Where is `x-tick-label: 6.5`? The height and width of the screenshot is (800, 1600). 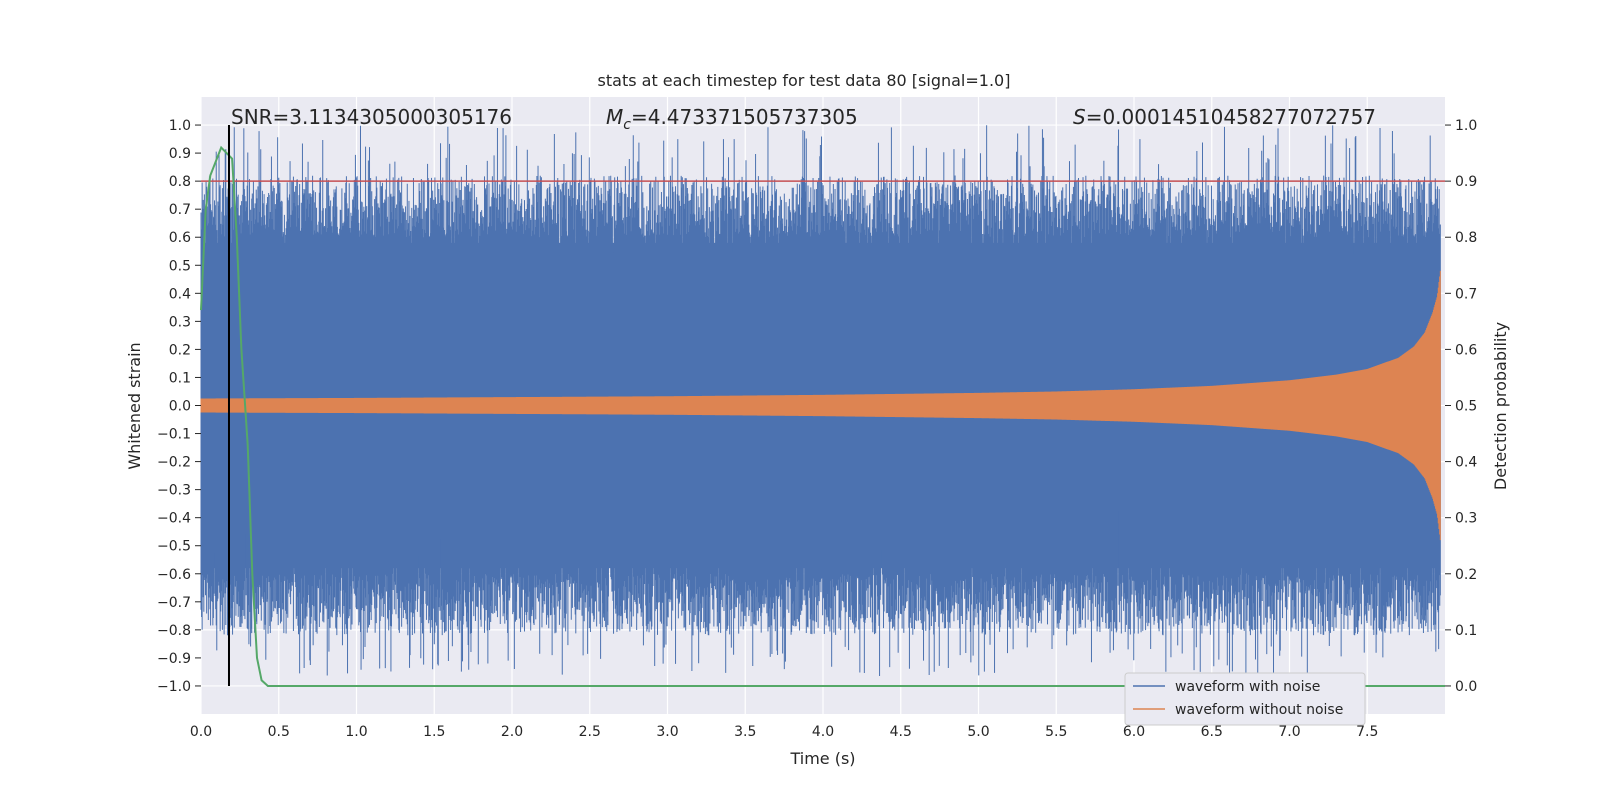
x-tick-label: 6.5 is located at coordinates (1212, 732).